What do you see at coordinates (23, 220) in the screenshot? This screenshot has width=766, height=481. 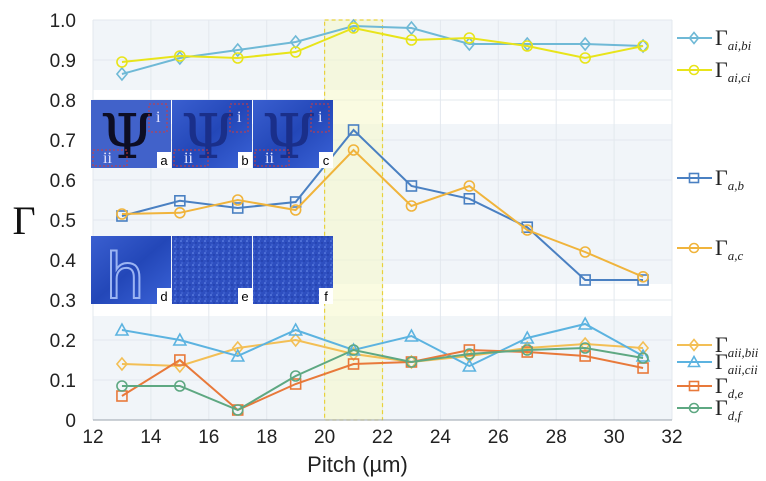 I see `y-axis-title: Γ` at bounding box center [23, 220].